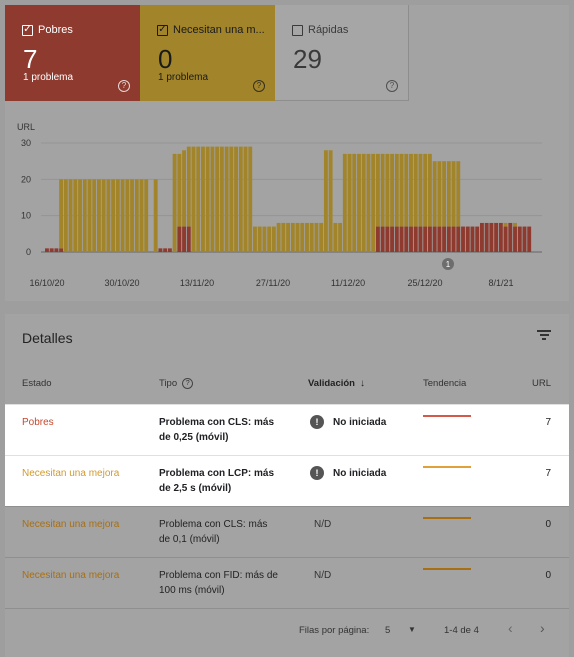  Describe the element at coordinates (287, 628) in the screenshot. I see `pagination: Filas por página: 5 ▼ 1-4 de 4 ‹ ›` at that location.